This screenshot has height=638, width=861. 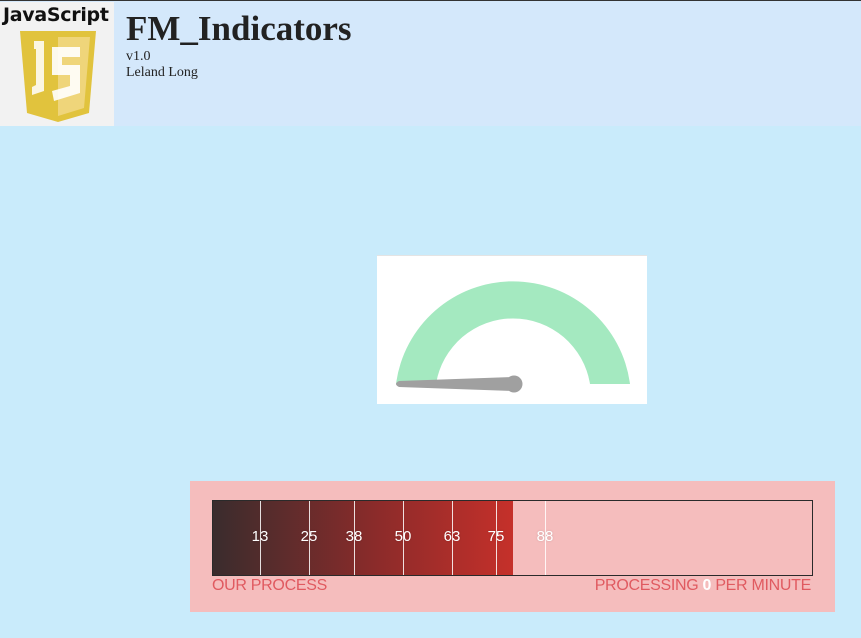 I want to click on gauge-needle, so click(x=459, y=384).